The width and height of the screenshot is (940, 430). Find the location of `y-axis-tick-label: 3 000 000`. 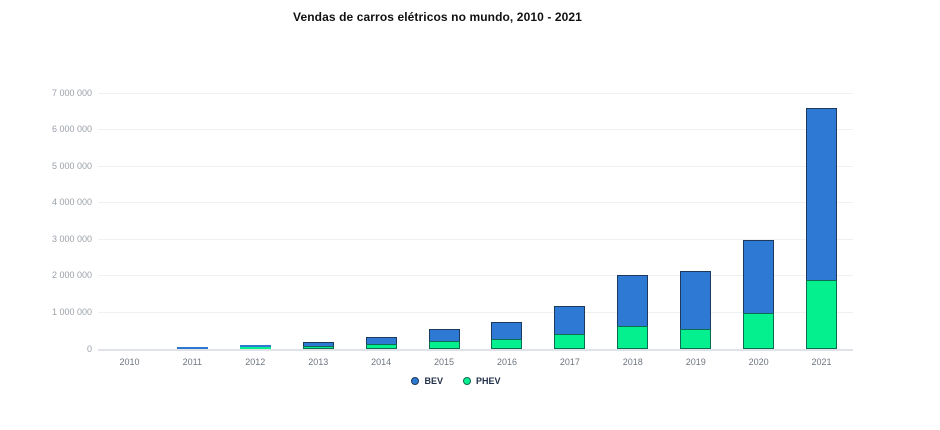

y-axis-tick-label: 3 000 000 is located at coordinates (71, 238).